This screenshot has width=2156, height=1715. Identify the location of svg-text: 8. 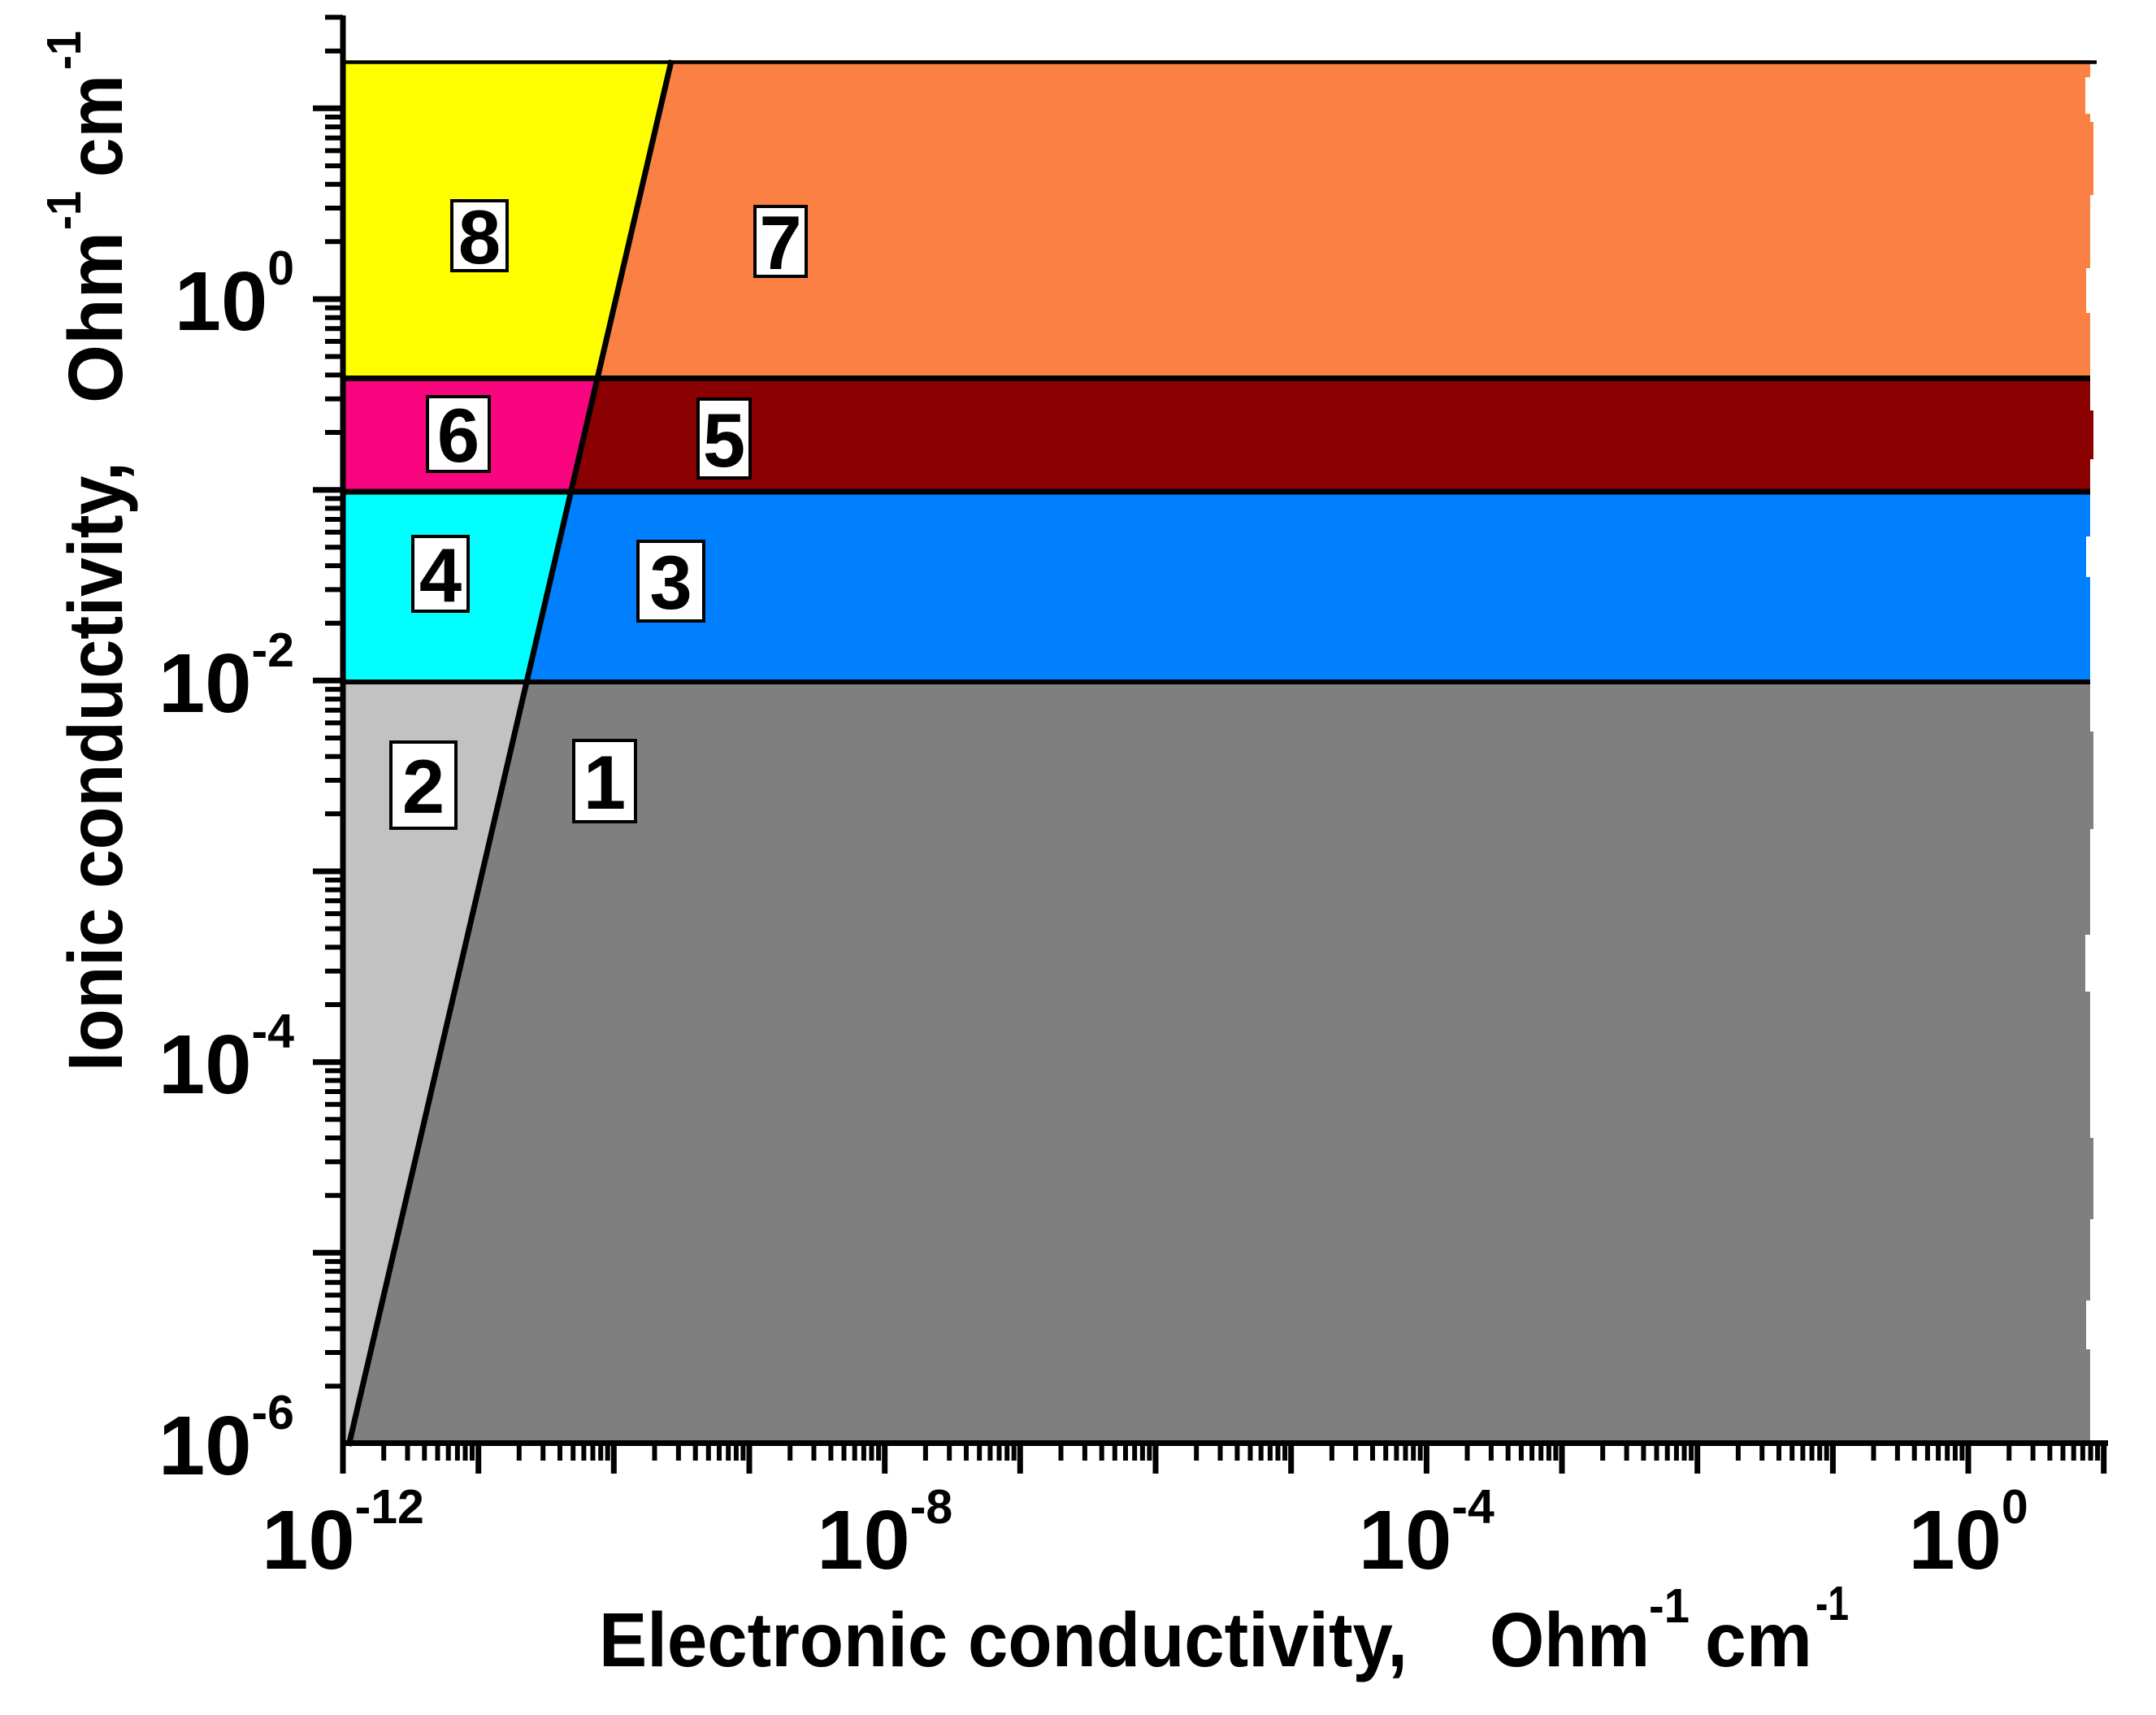
(479, 237).